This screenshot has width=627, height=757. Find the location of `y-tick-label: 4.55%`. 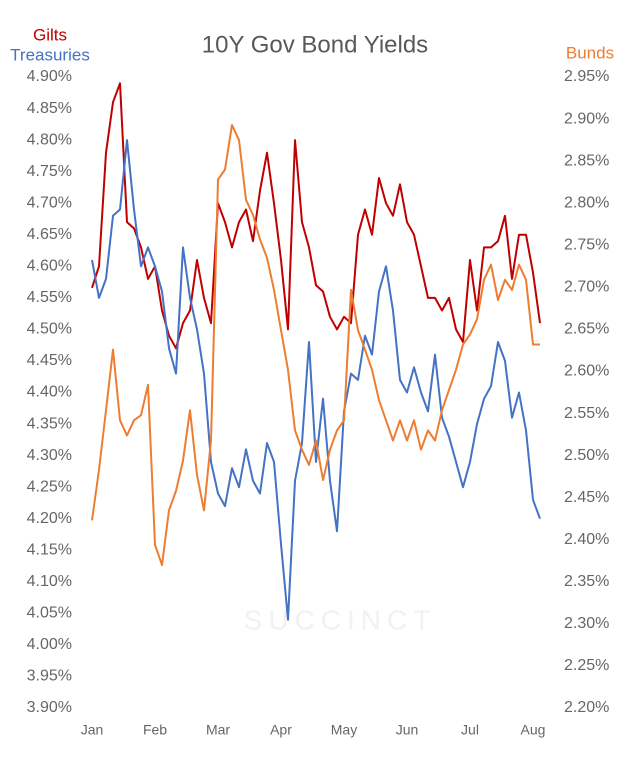

y-tick-label: 4.55% is located at coordinates (49, 297).